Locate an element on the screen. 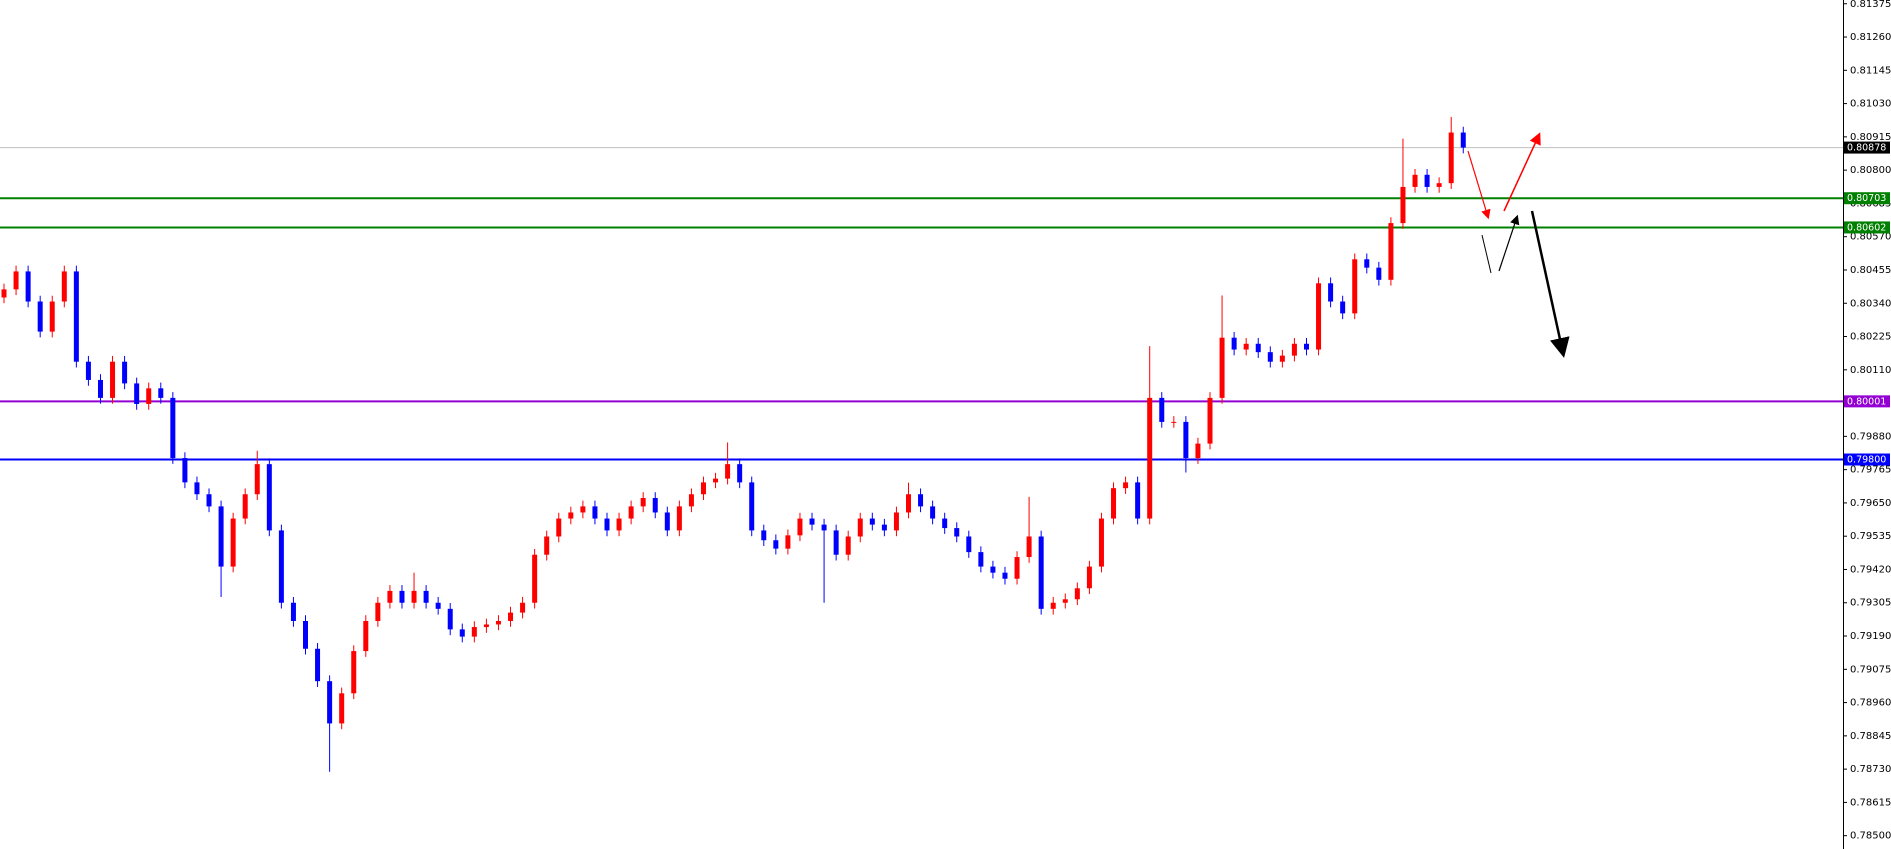 The image size is (1891, 849). y-tick-label: 0.81375 is located at coordinates (1870, 5).